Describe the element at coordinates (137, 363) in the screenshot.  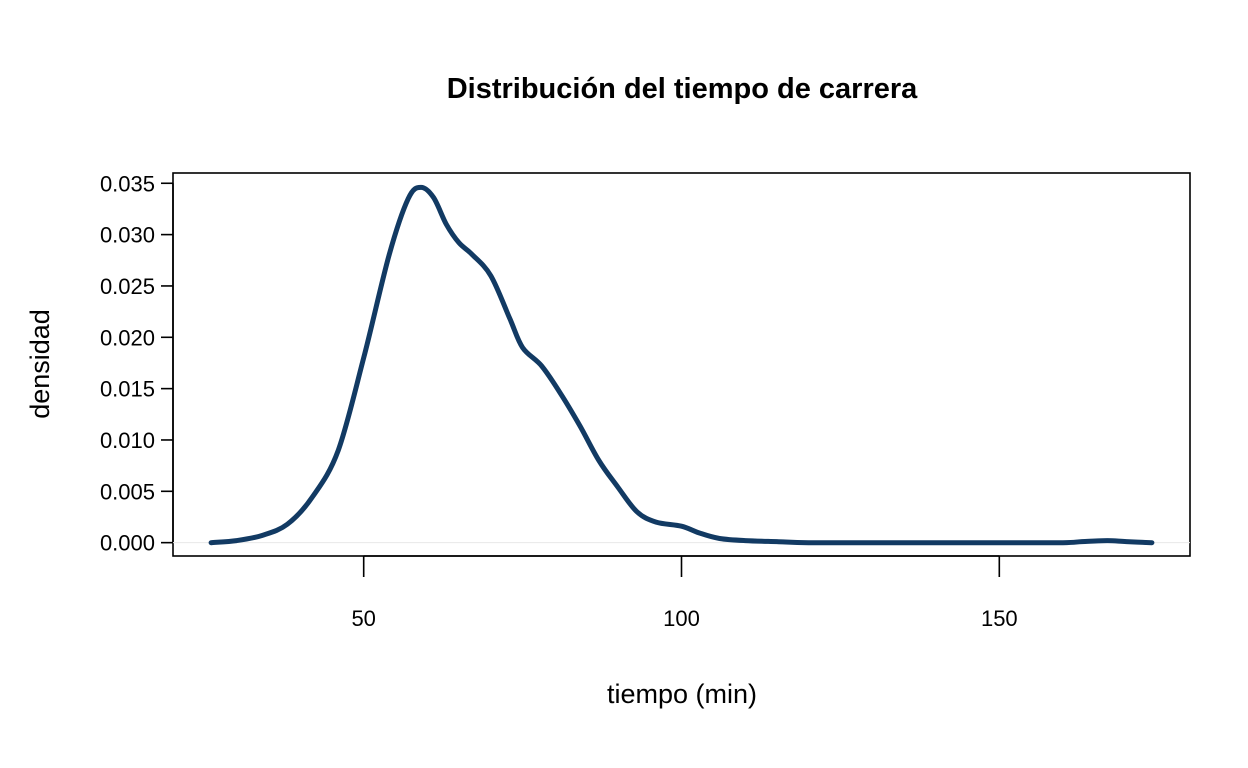
I see `y-axis: 0.000 0.005 0.010 0.015 0.020 0.025 0.030 0.035` at that location.